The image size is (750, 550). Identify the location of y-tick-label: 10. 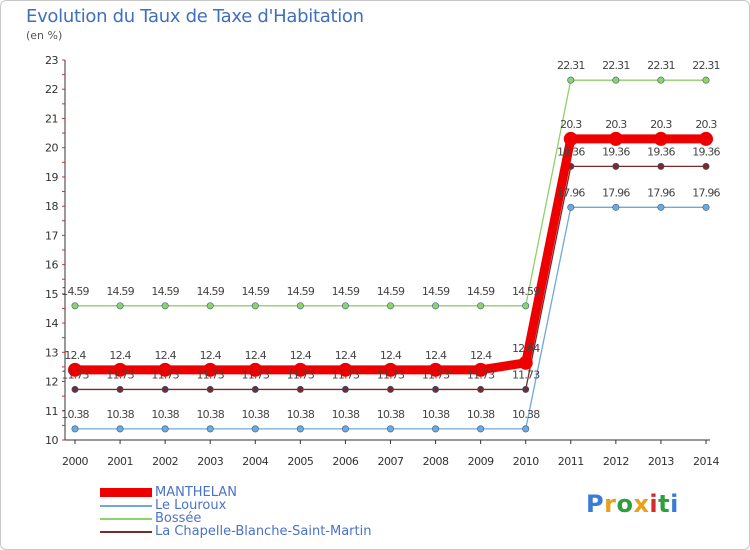
(51, 440).